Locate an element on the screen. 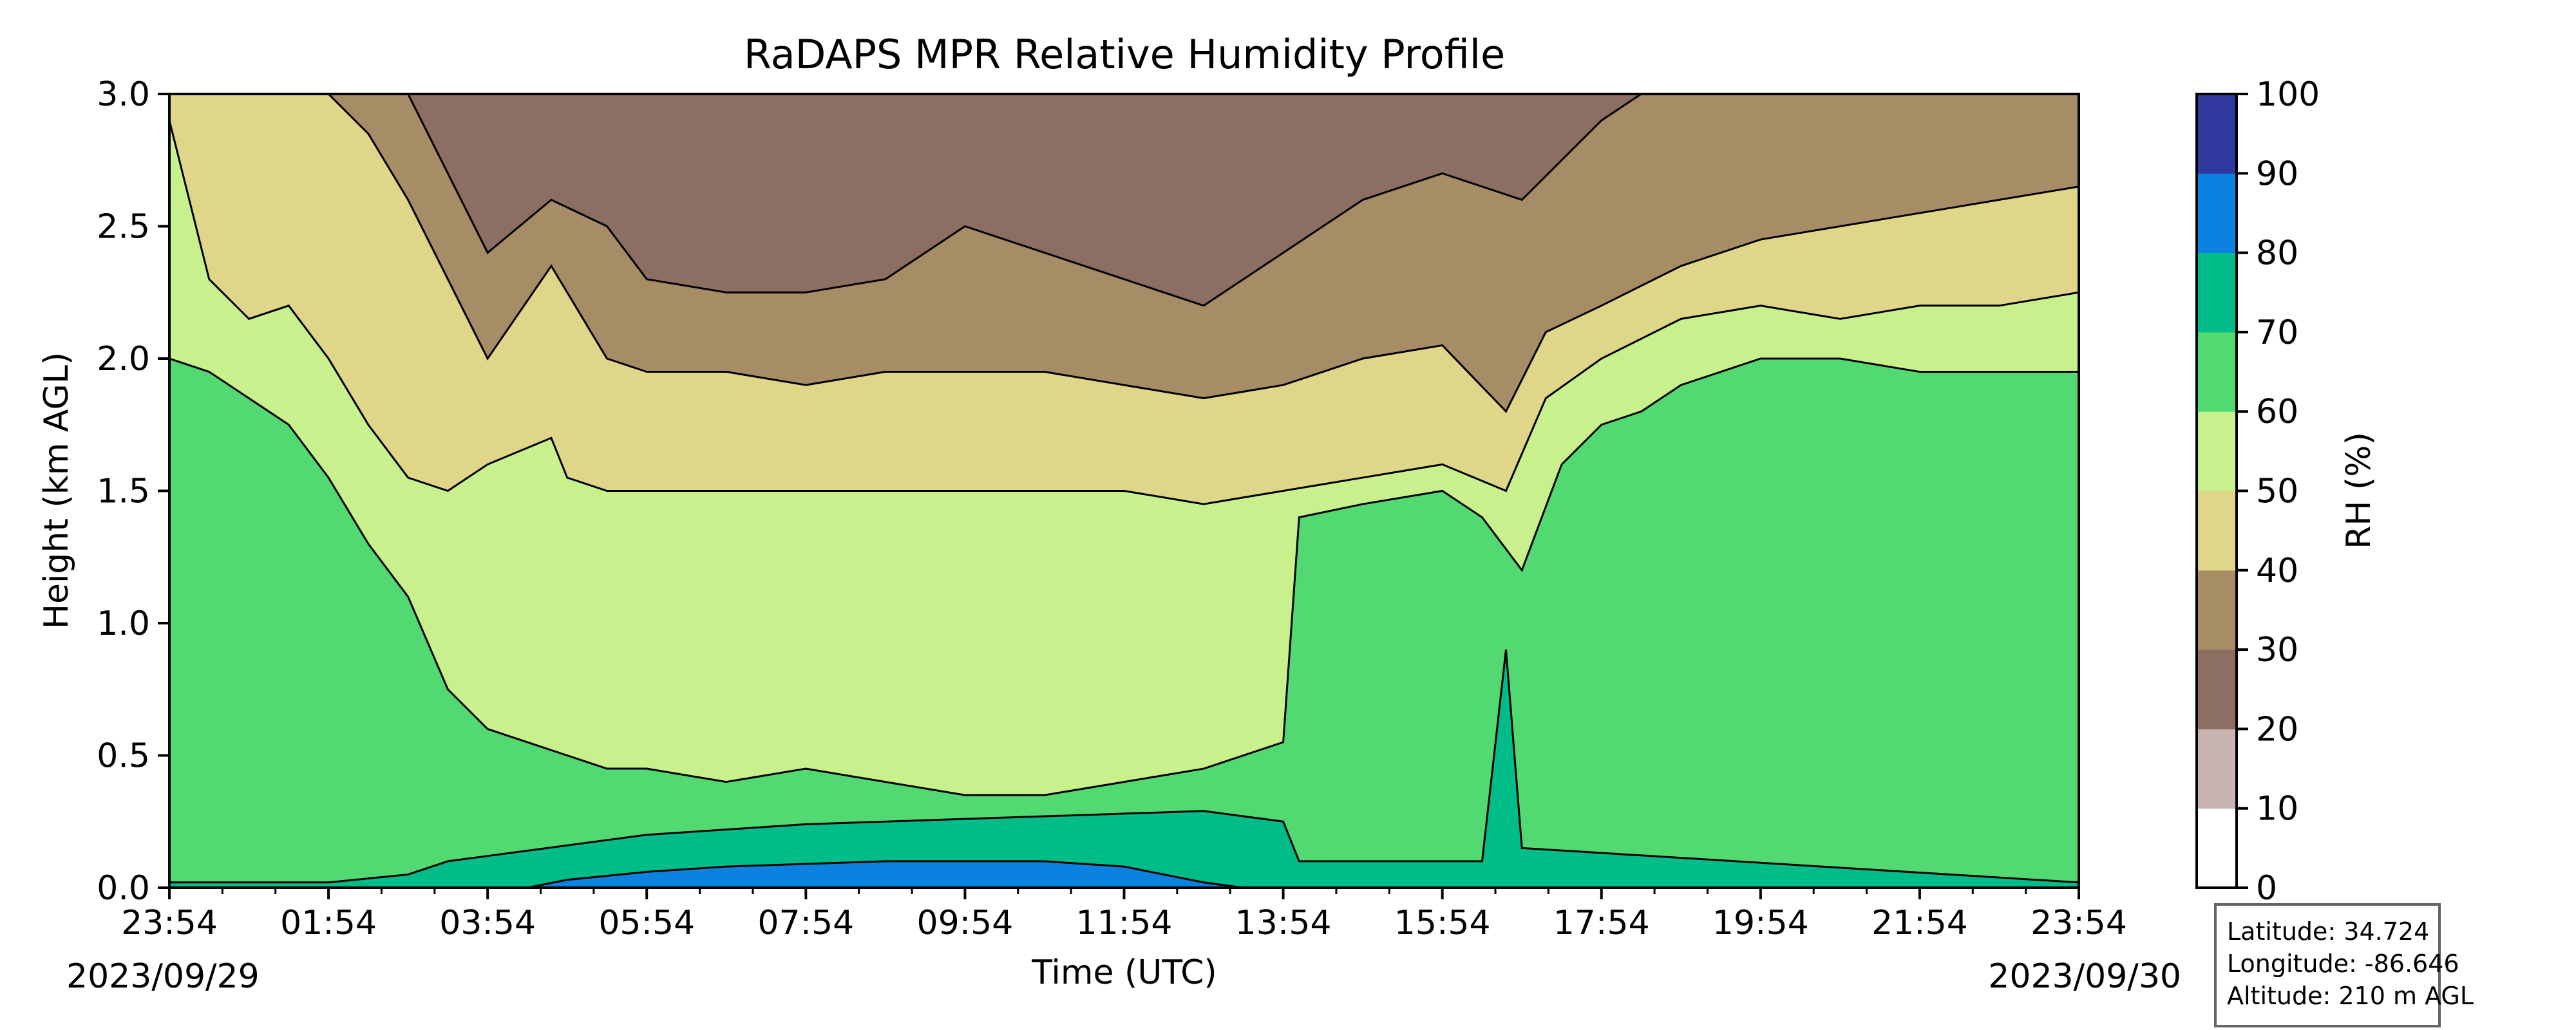 Image resolution: width=2576 pixels, height=1030 pixels. colorbar: 0 10 20 30 40 50 60 70 80 90 100 is located at coordinates (2258, 492).